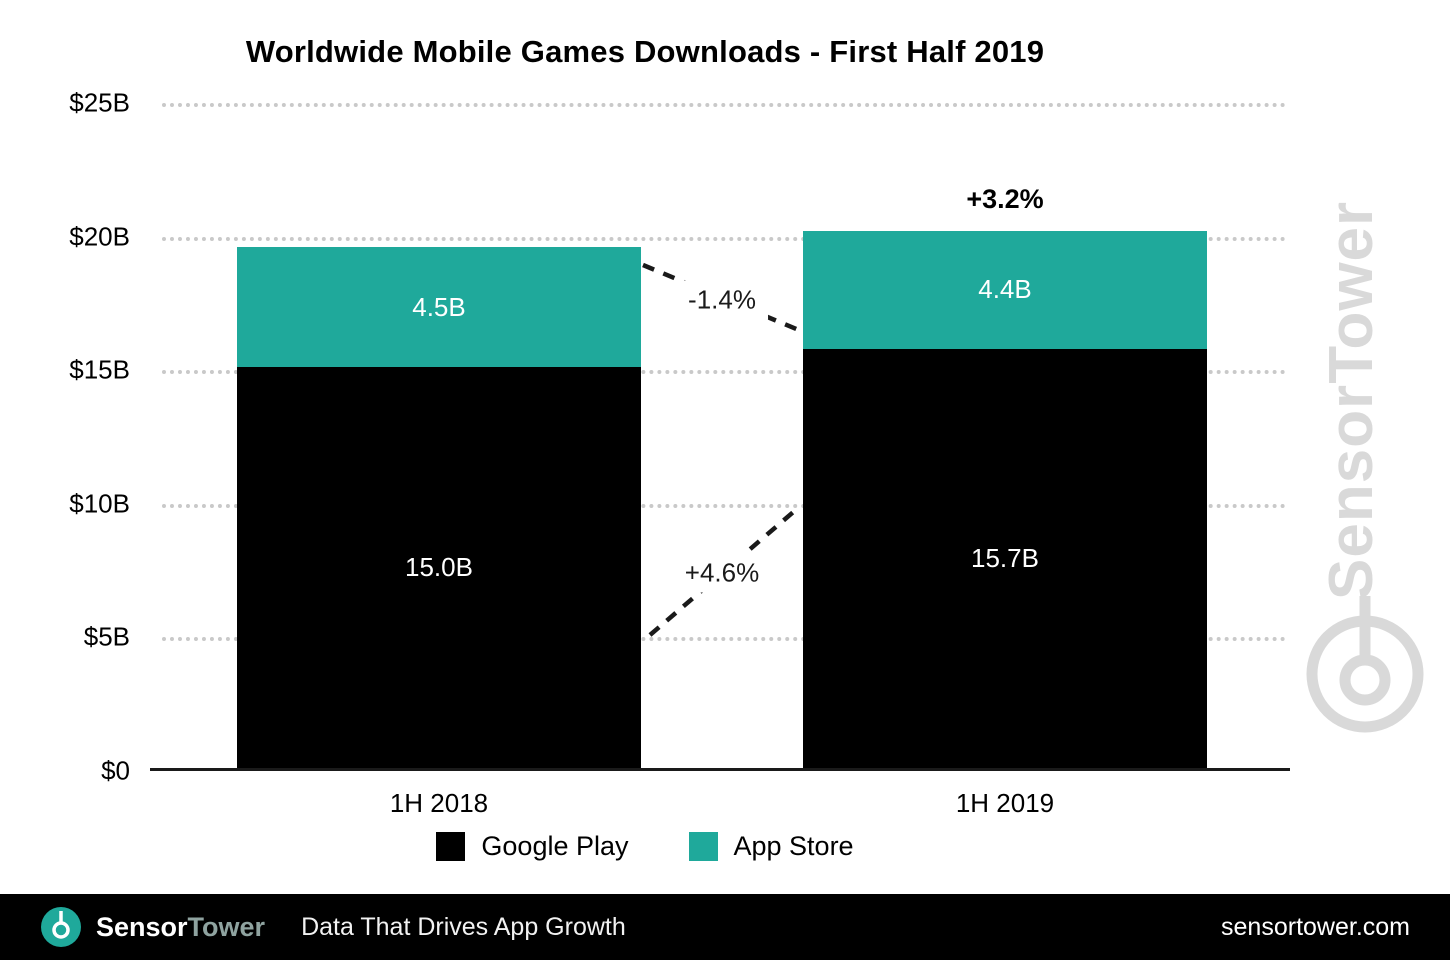 This screenshot has width=1450, height=960. What do you see at coordinates (99, 236) in the screenshot?
I see `y-tick-20b: $20B` at bounding box center [99, 236].